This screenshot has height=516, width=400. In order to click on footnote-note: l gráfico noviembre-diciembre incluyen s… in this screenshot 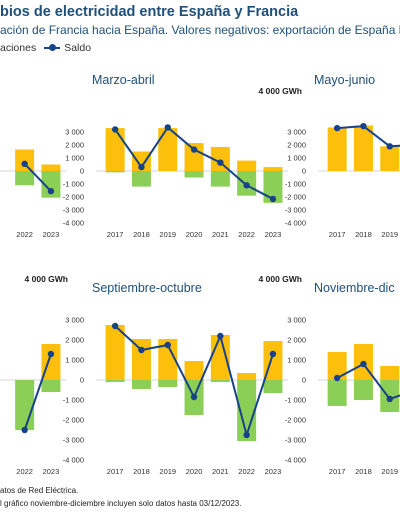, I will do `click(121, 503)`.